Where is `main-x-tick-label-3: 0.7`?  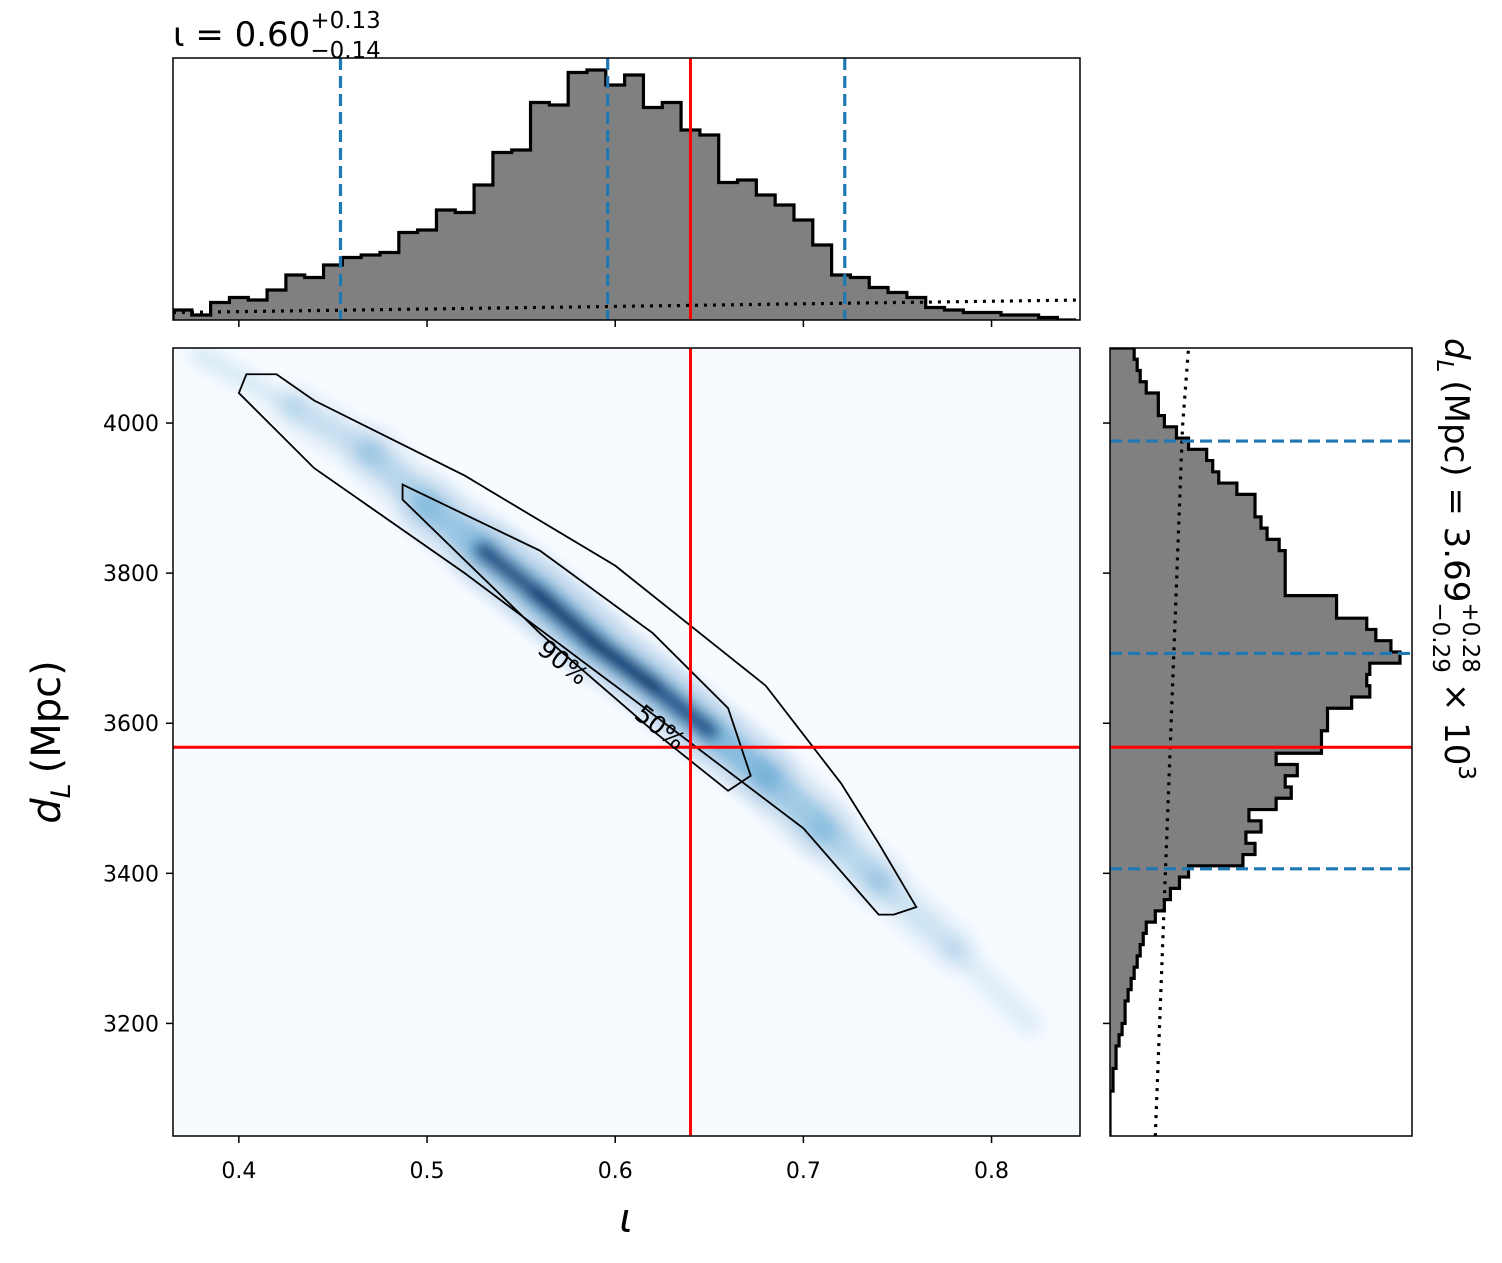 main-x-tick-label-3: 0.7 is located at coordinates (803, 1171).